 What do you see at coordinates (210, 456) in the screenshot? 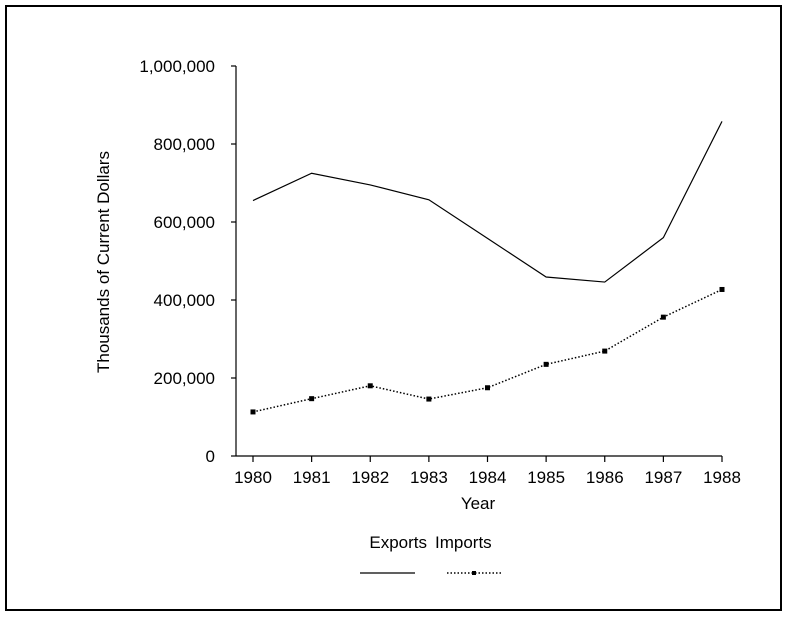
I see `y-tick-label: 0` at bounding box center [210, 456].